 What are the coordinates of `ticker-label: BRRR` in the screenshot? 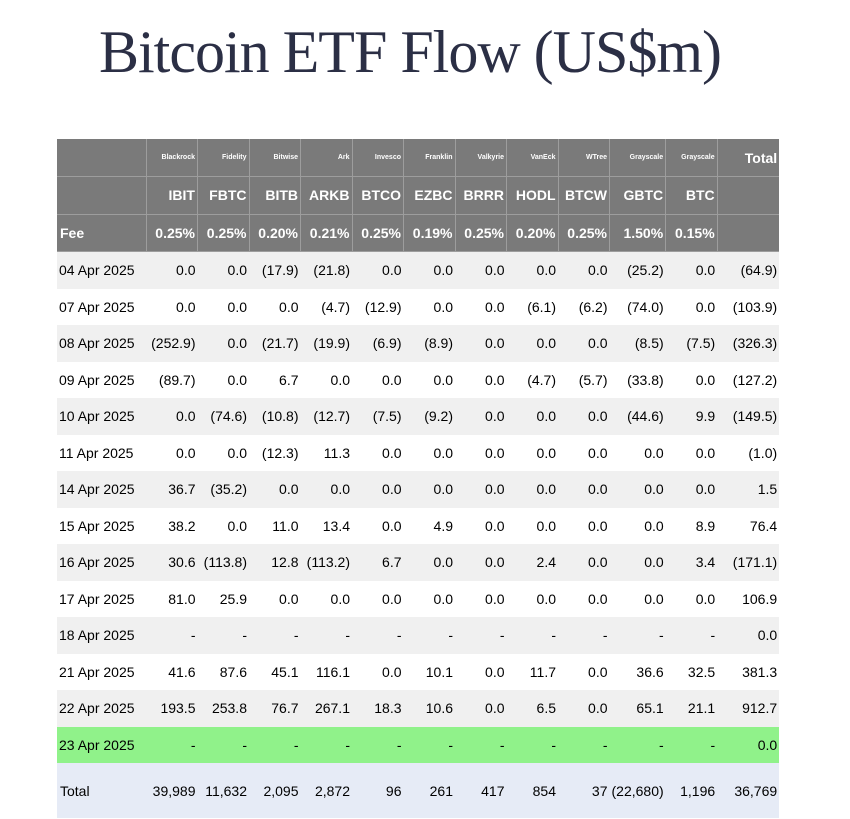 It's located at (481, 195).